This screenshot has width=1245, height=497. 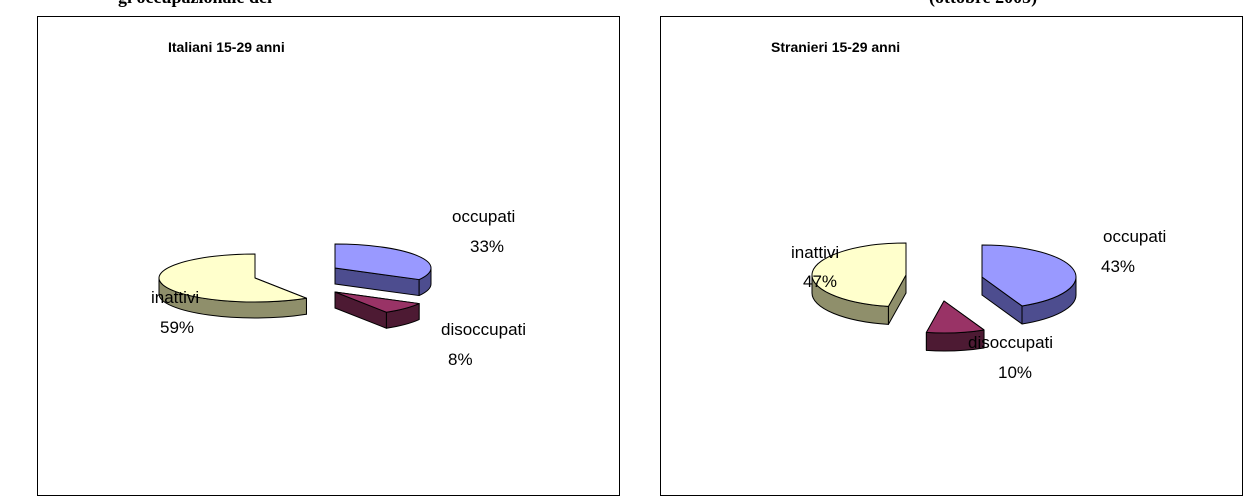 I want to click on data-label-disoccupati-italiani: disoccupati, so click(x=483, y=329).